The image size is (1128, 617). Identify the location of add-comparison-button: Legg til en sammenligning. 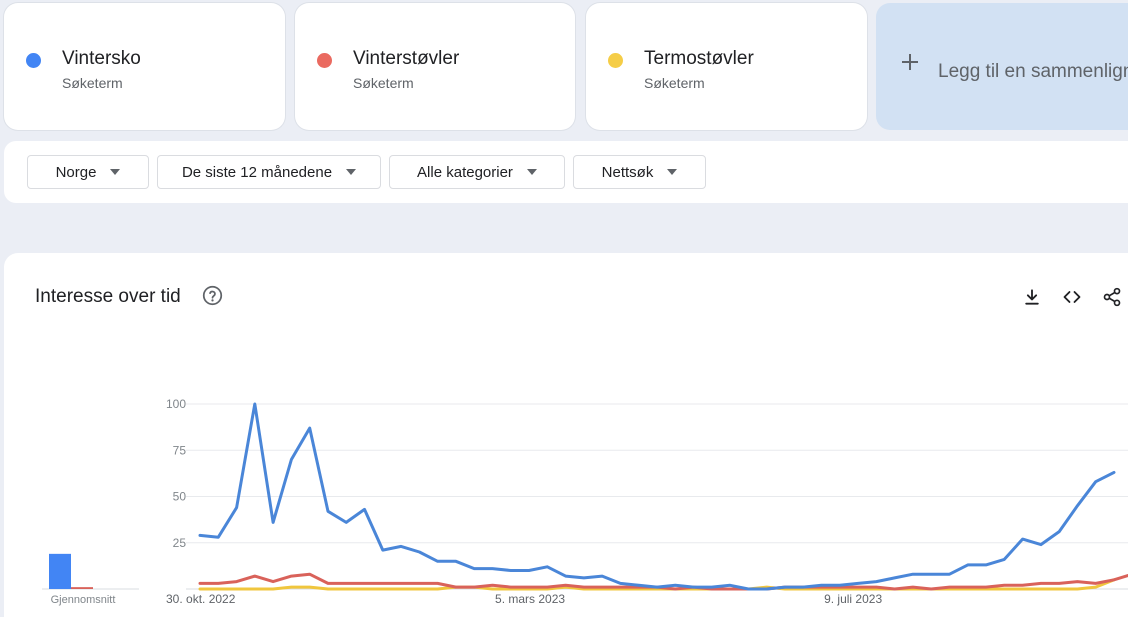
(1002, 66).